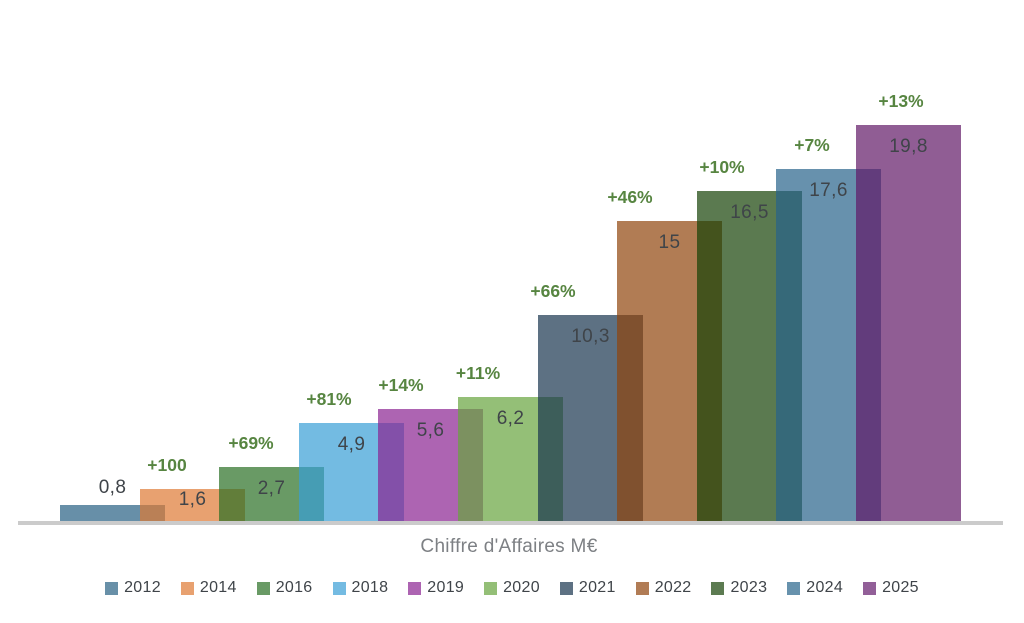 This screenshot has width=1024, height=623. I want to click on value-label-2023: 16,5, so click(749, 212).